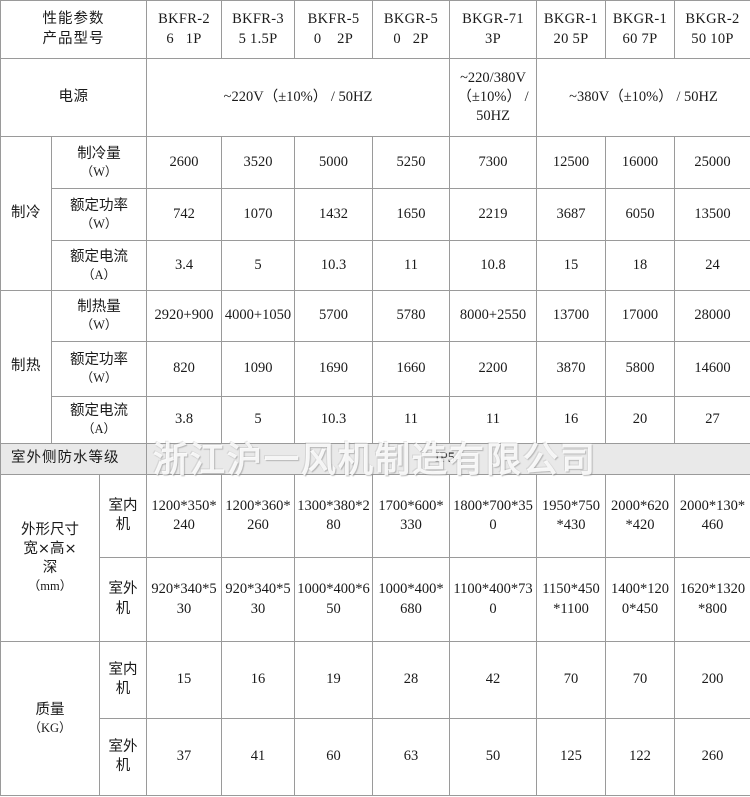 This screenshot has height=797, width=750. I want to click on cooling-rated-current-name: 额定电流, so click(99, 256).